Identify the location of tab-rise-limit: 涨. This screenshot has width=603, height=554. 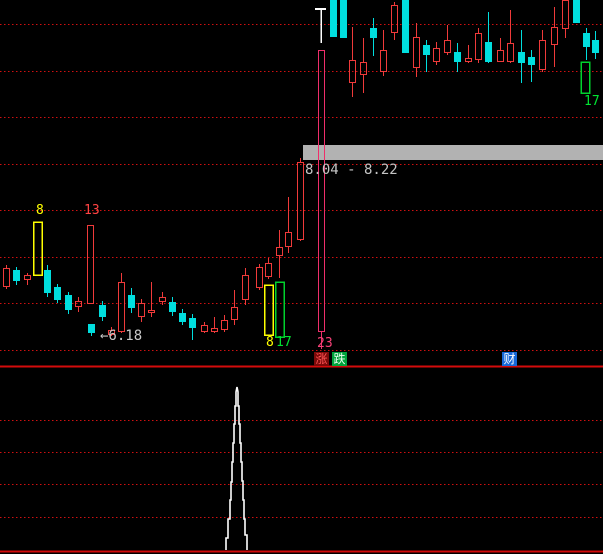
(321, 359).